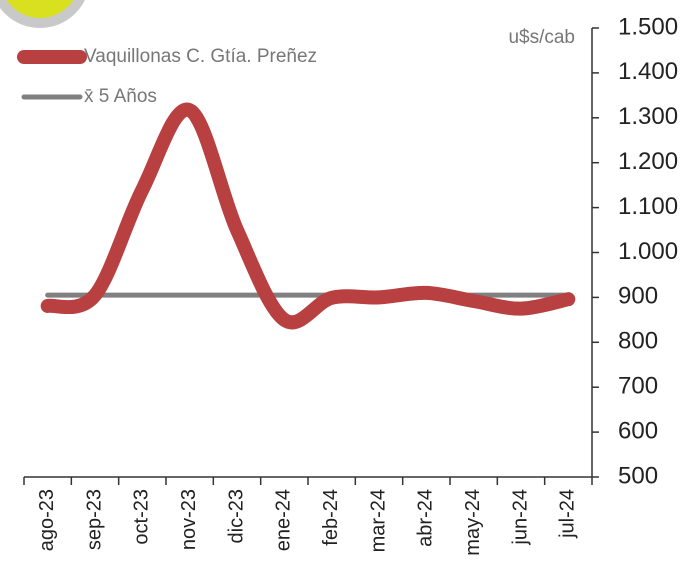  What do you see at coordinates (638, 341) in the screenshot?
I see `y-tick-label: 800` at bounding box center [638, 341].